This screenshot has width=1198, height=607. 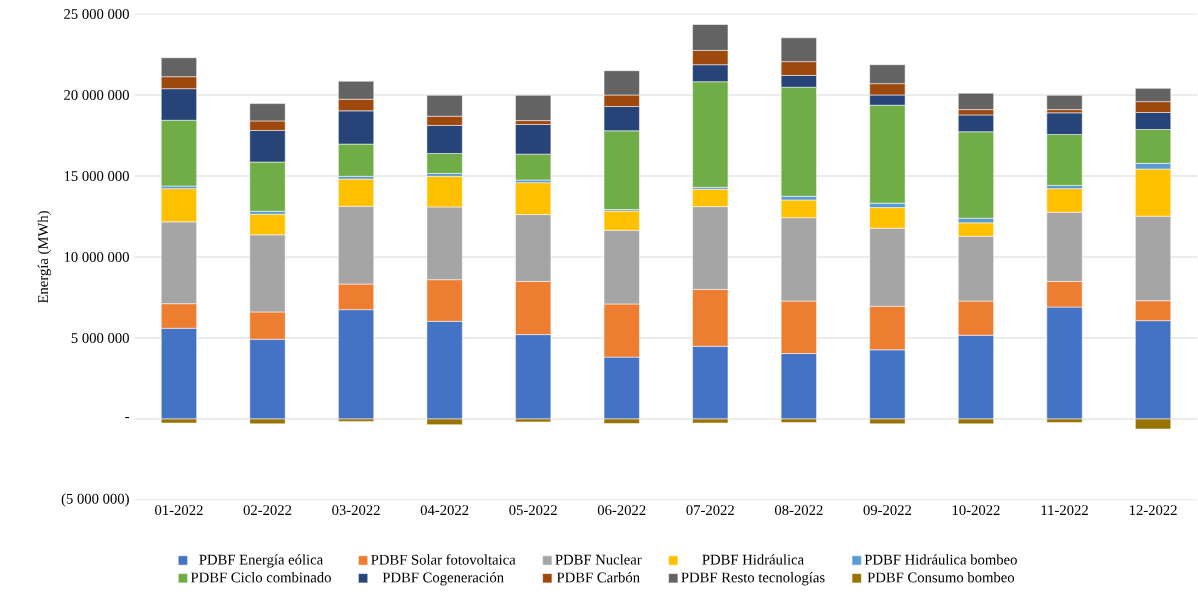 What do you see at coordinates (798, 510) in the screenshot?
I see `x-tick-label: 08-2022` at bounding box center [798, 510].